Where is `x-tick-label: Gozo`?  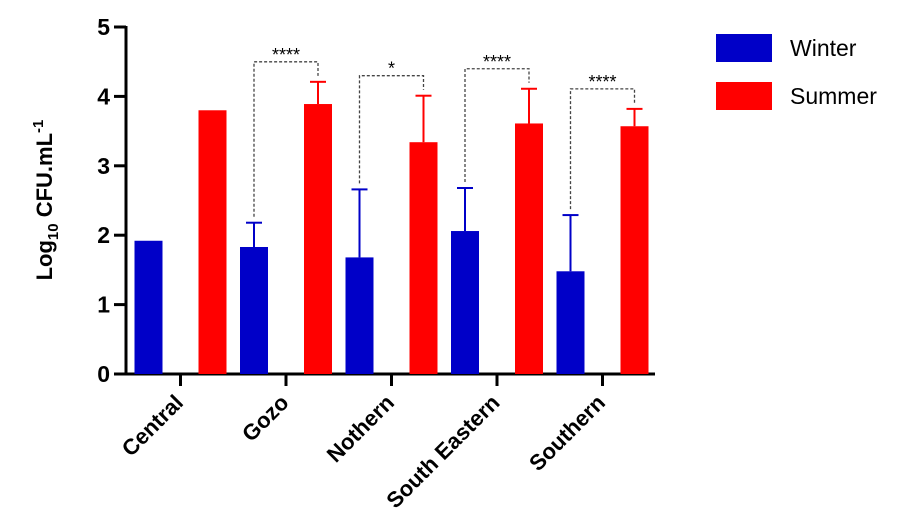 x-tick-label: Gozo is located at coordinates (265, 418).